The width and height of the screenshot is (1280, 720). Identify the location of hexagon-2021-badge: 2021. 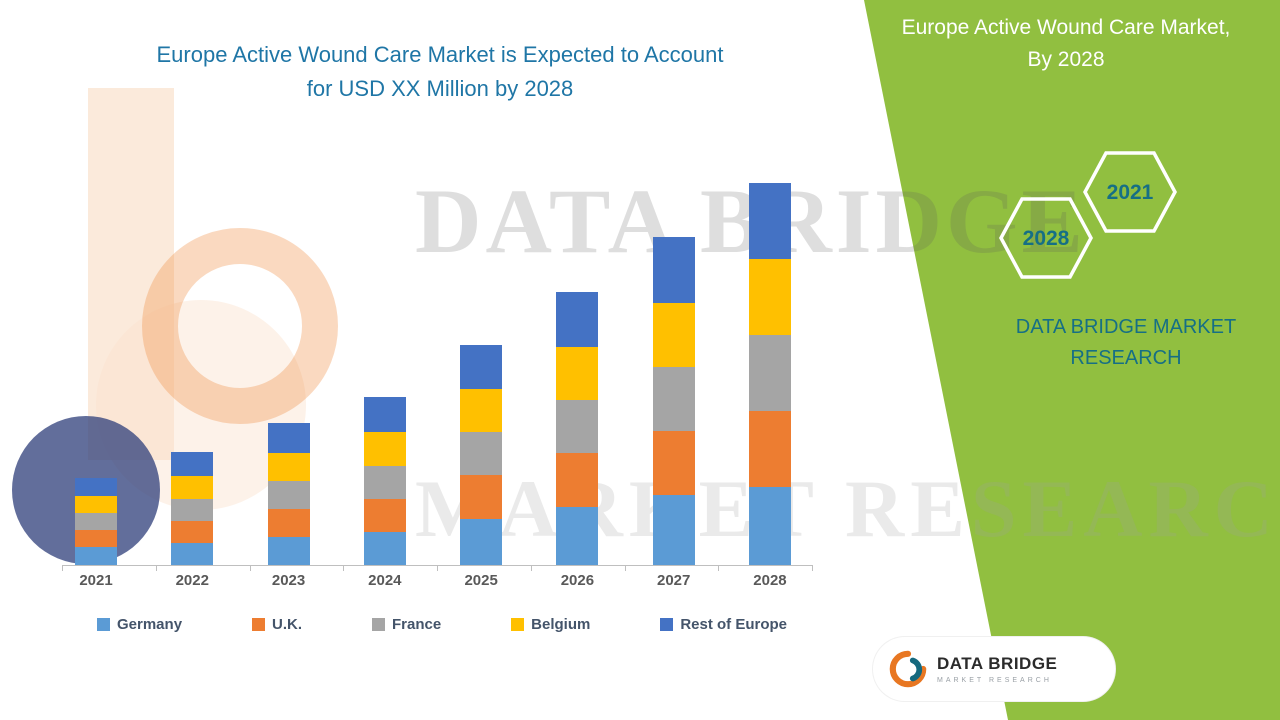
(1130, 192).